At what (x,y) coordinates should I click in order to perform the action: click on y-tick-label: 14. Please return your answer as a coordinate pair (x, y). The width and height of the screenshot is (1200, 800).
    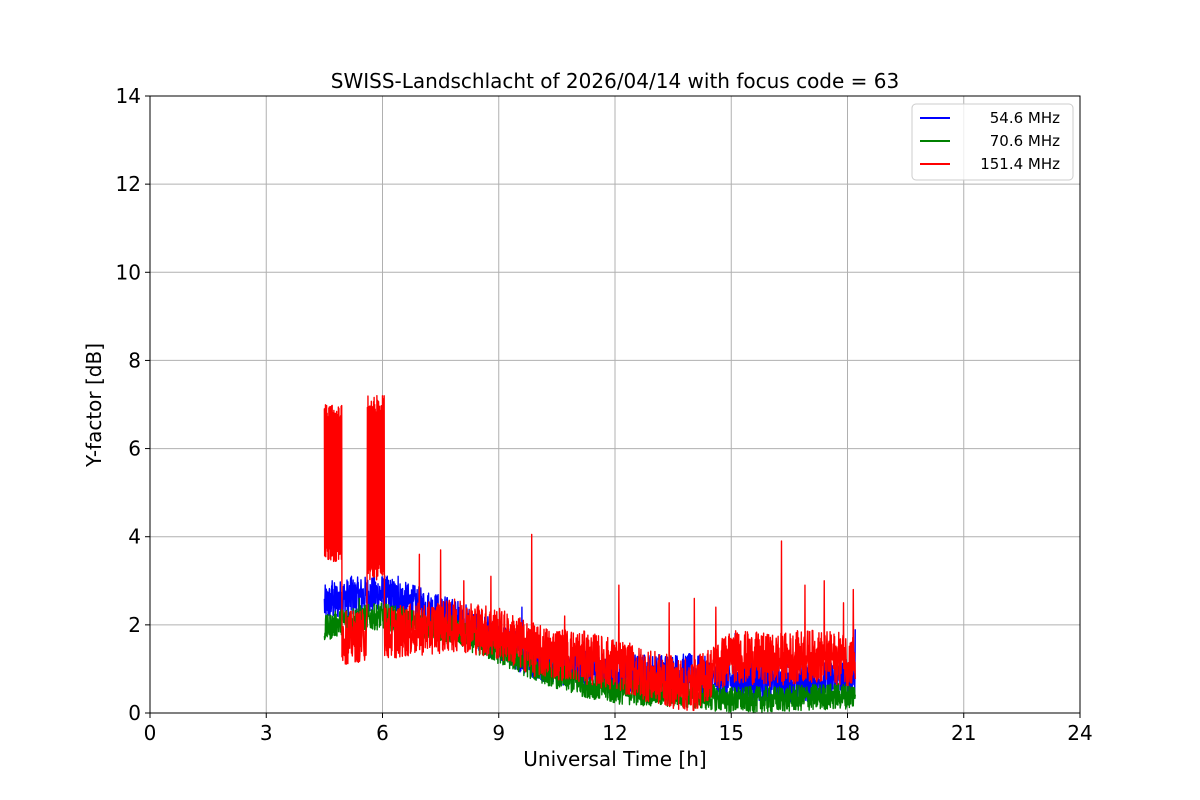
    Looking at the image, I should click on (128, 96).